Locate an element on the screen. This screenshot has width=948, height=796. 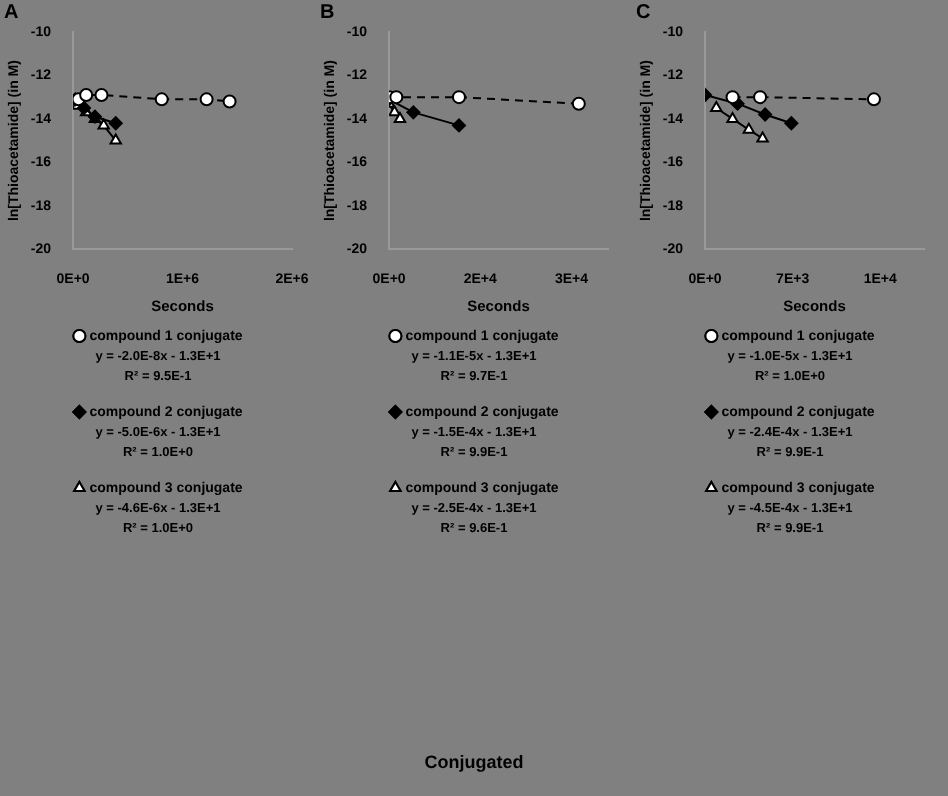
text: Conjugated is located at coordinates (474, 762).